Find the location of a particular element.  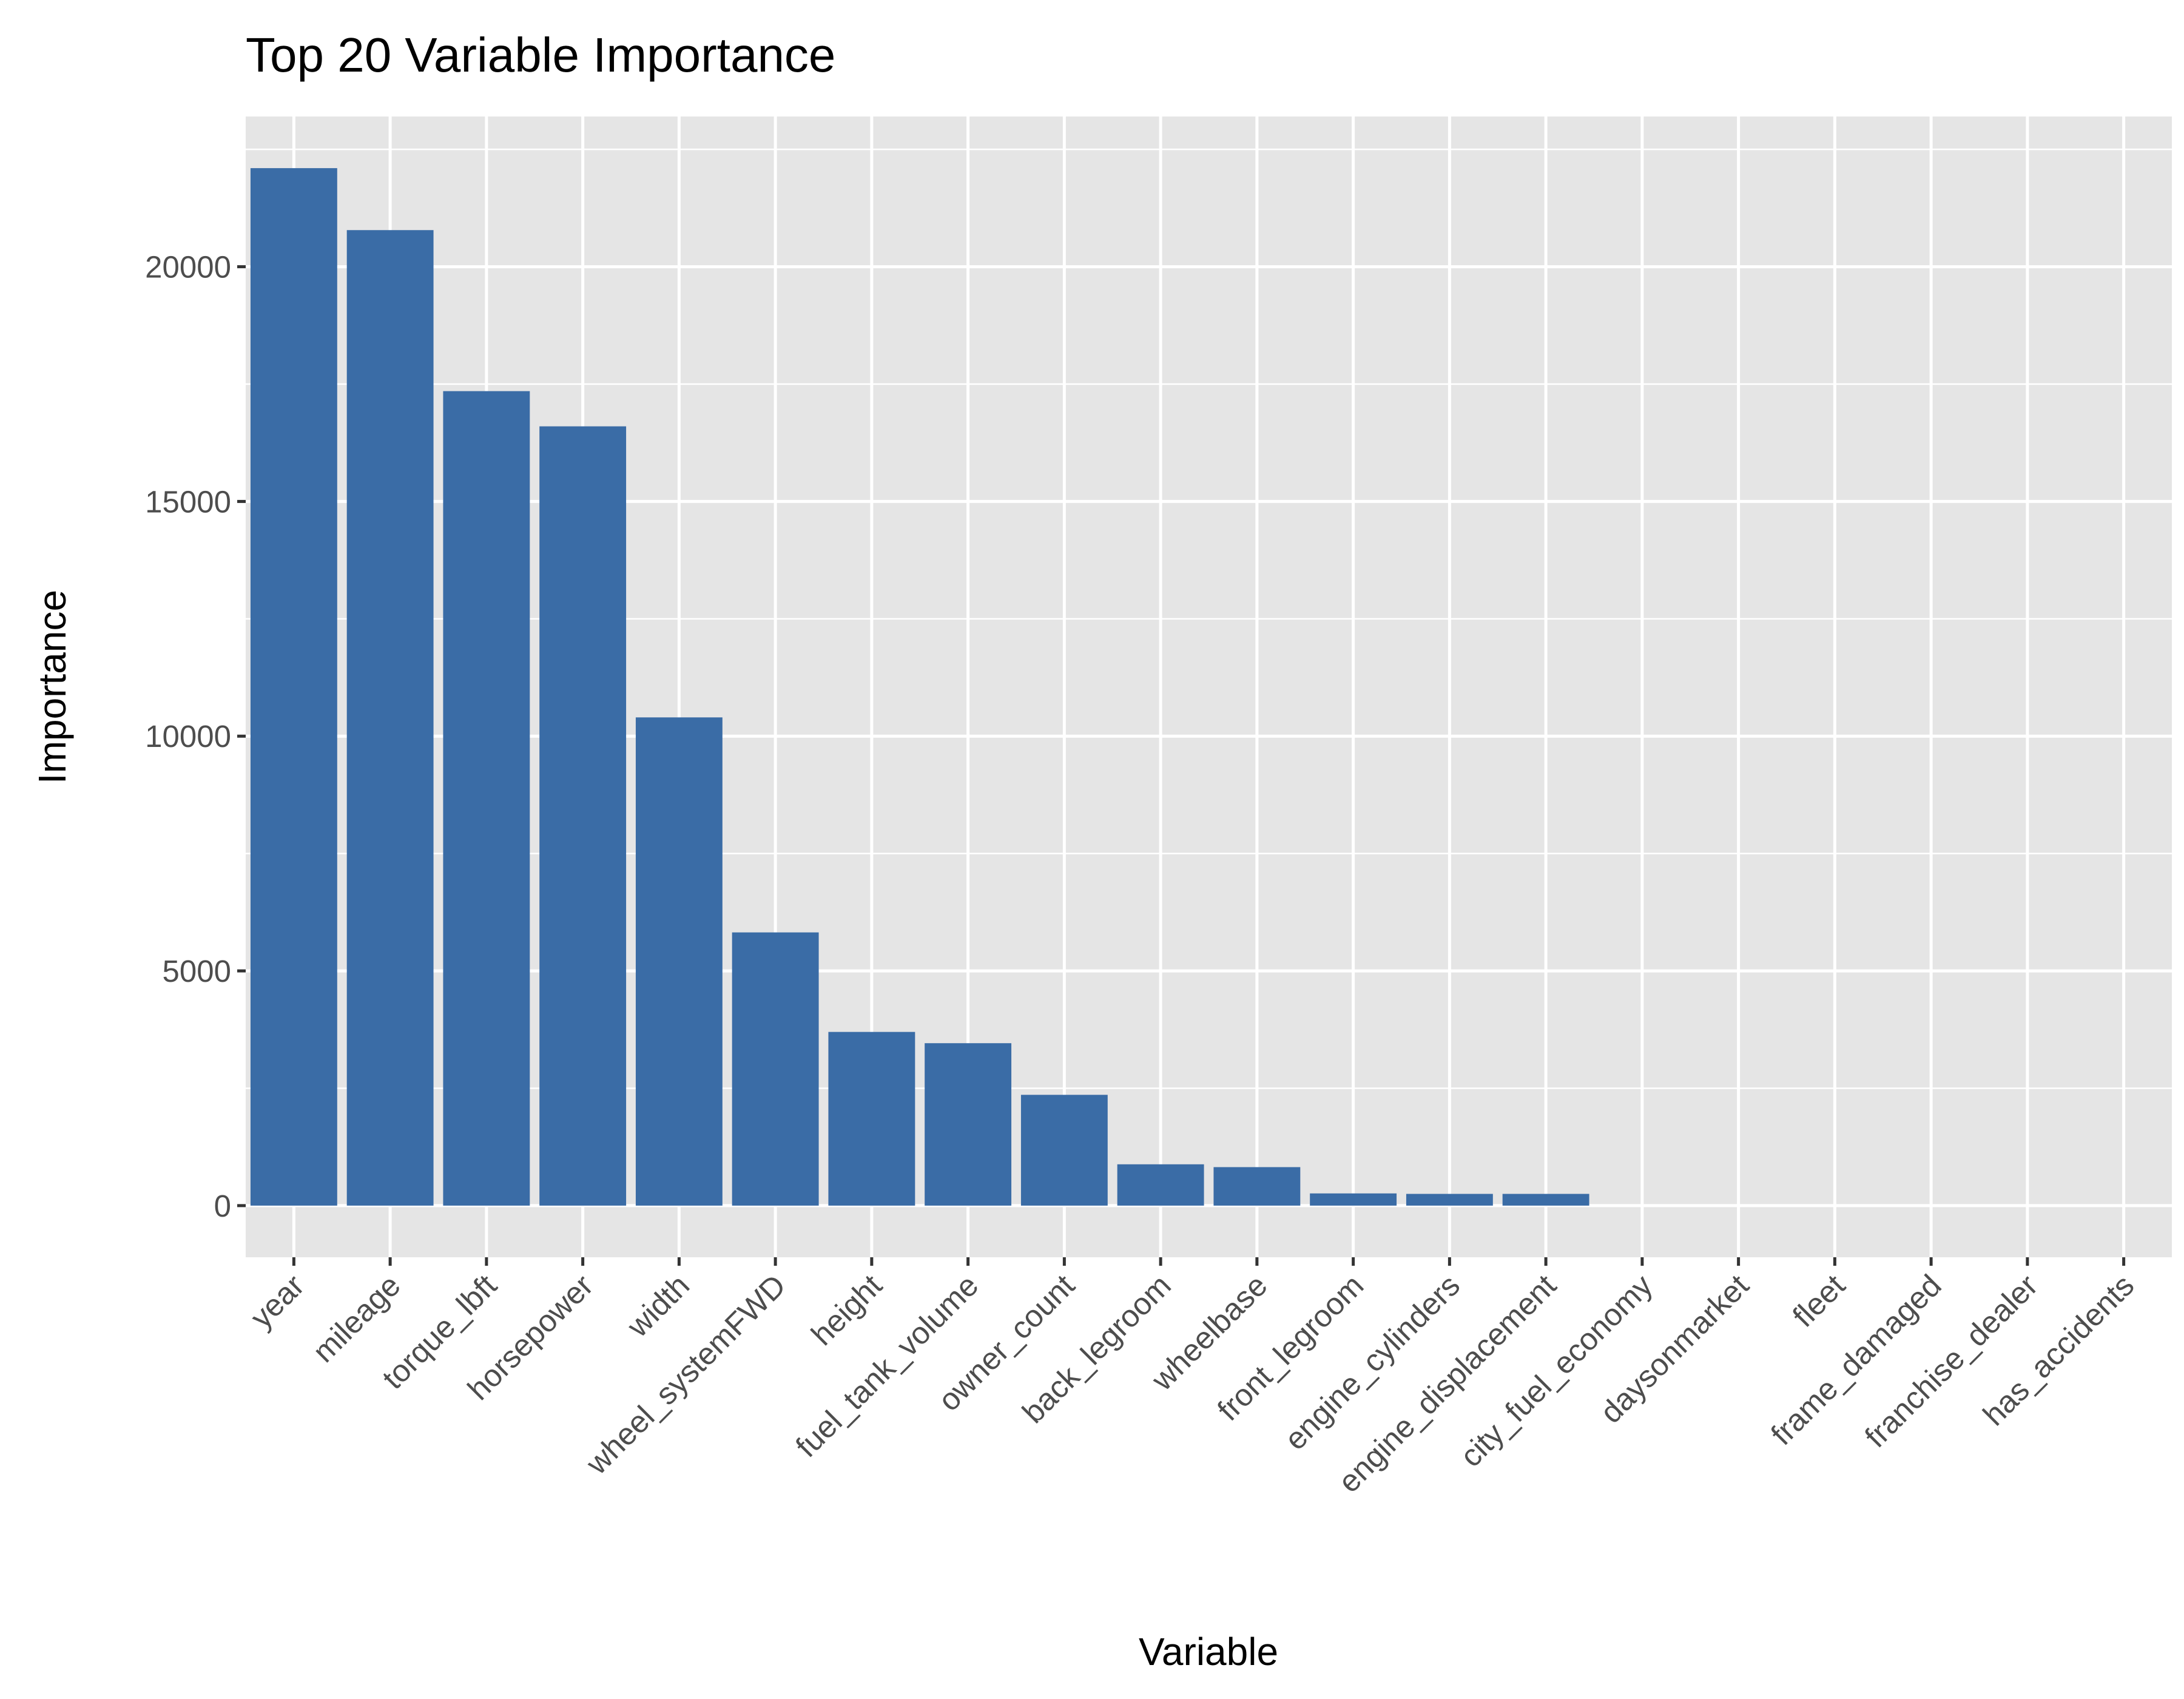

y-axis-title: Importance is located at coordinates (52, 687).